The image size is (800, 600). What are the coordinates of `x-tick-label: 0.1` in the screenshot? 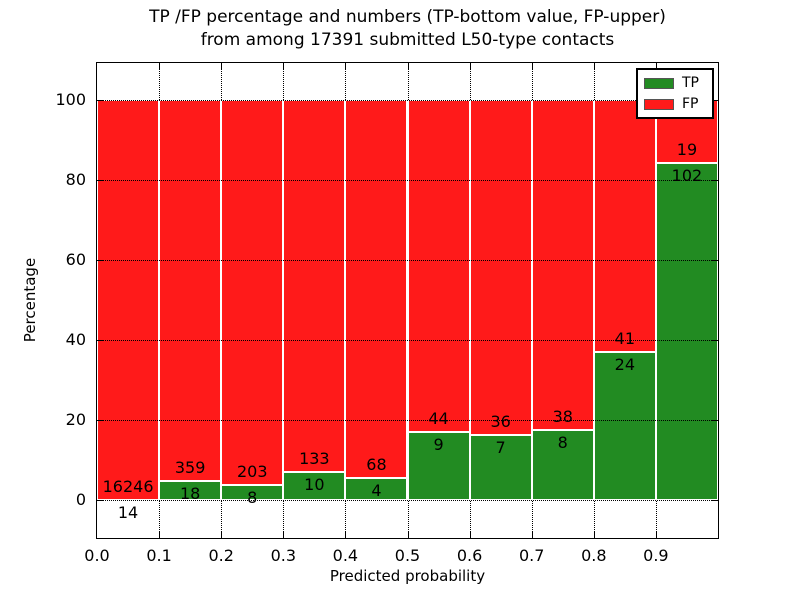 It's located at (159, 555).